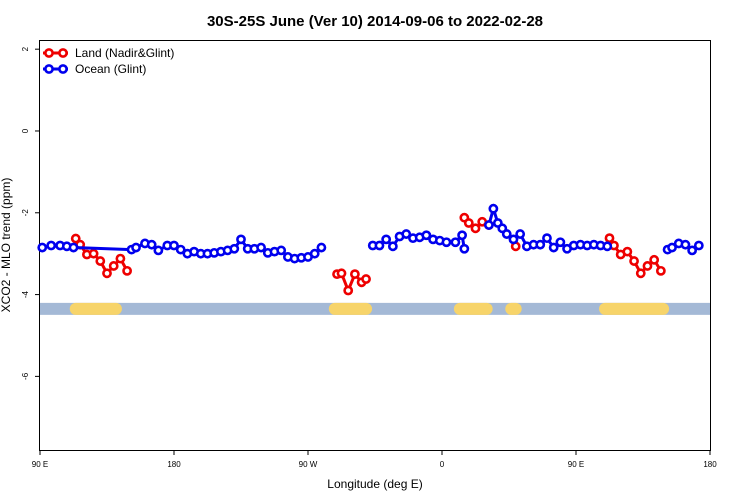 The image size is (750, 500). What do you see at coordinates (370, 233) in the screenshot?
I see `series-ocean` at bounding box center [370, 233].